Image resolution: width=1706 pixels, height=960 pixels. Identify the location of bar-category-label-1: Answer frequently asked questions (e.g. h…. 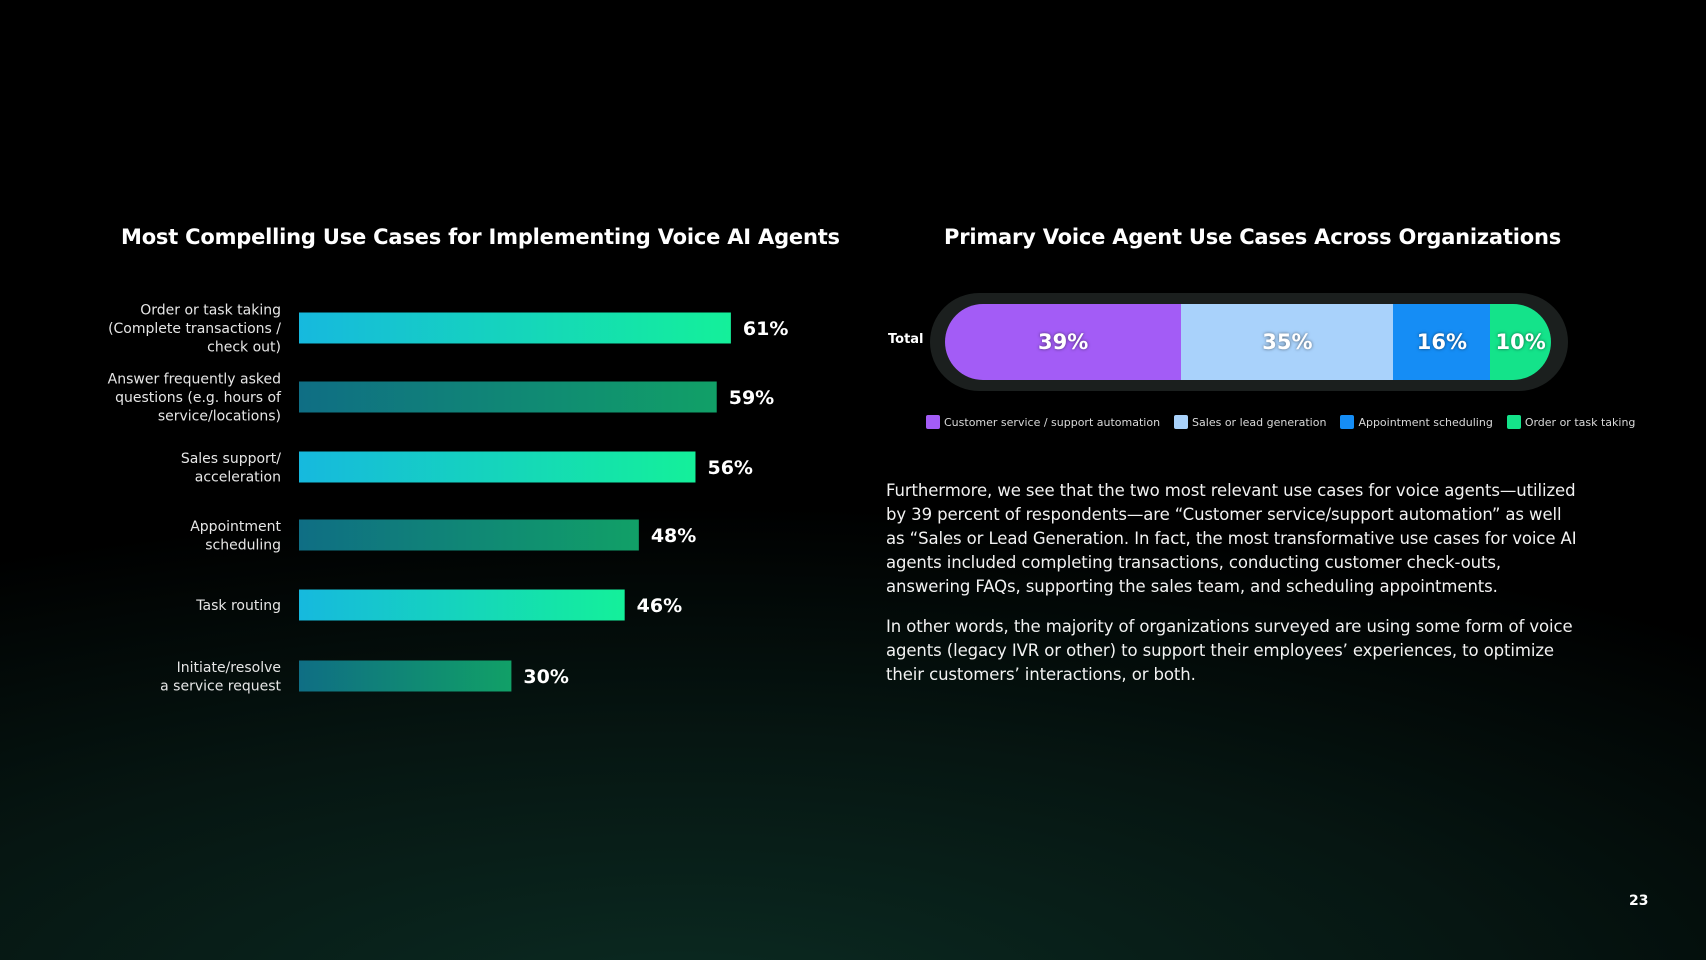
(195, 398).